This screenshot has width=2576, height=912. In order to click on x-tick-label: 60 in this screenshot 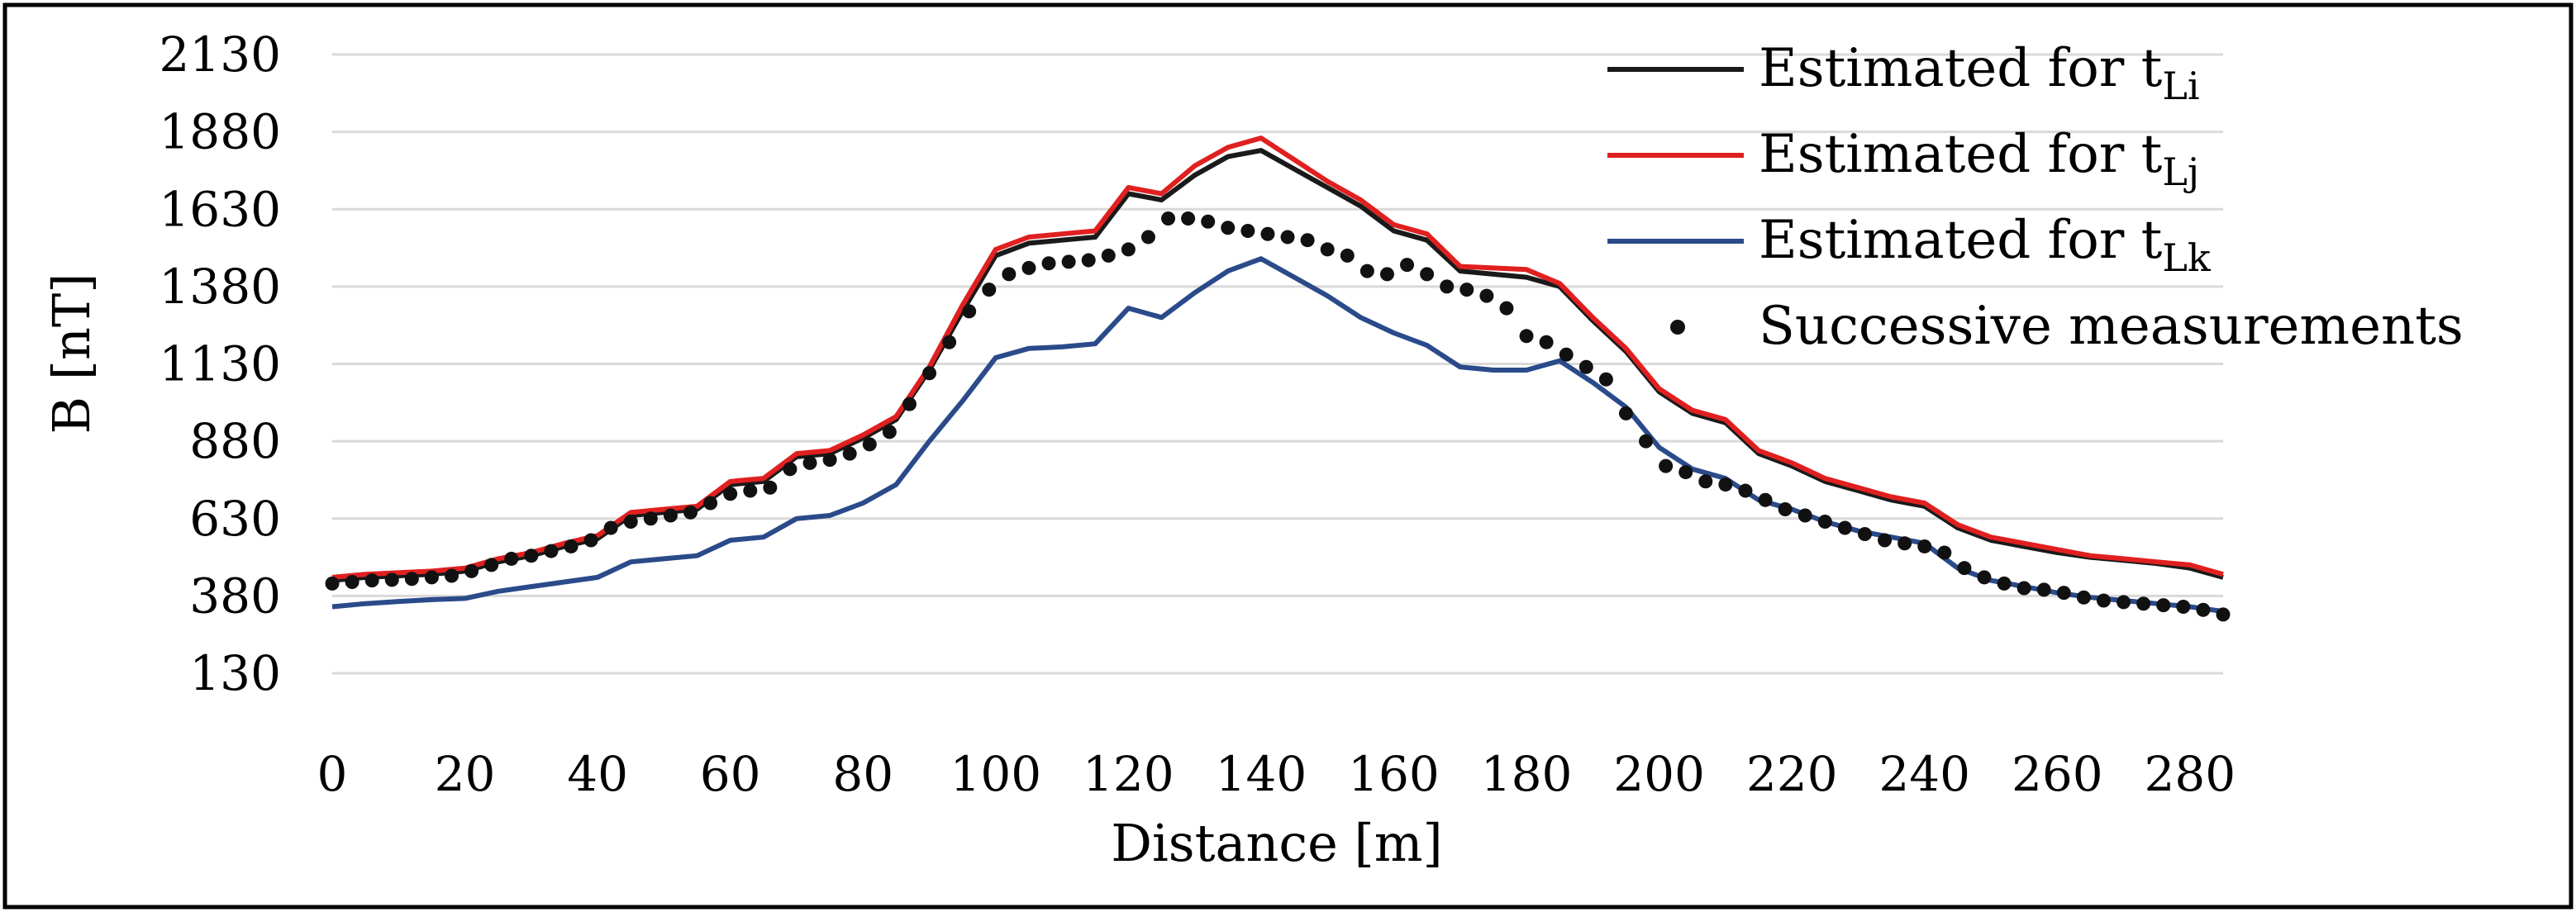, I will do `click(731, 774)`.